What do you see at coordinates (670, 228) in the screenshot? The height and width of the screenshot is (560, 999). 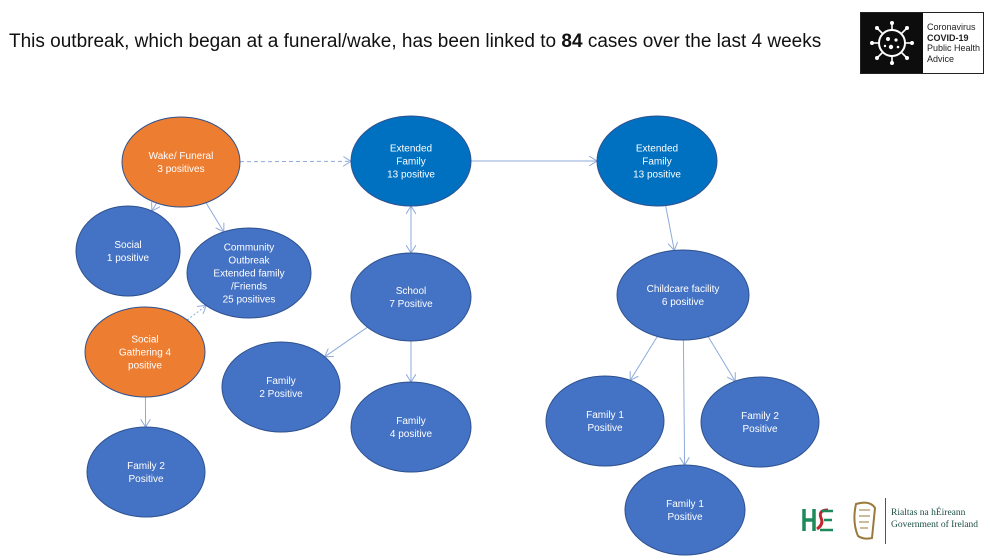 I see `edge-ext2-to-childcare` at bounding box center [670, 228].